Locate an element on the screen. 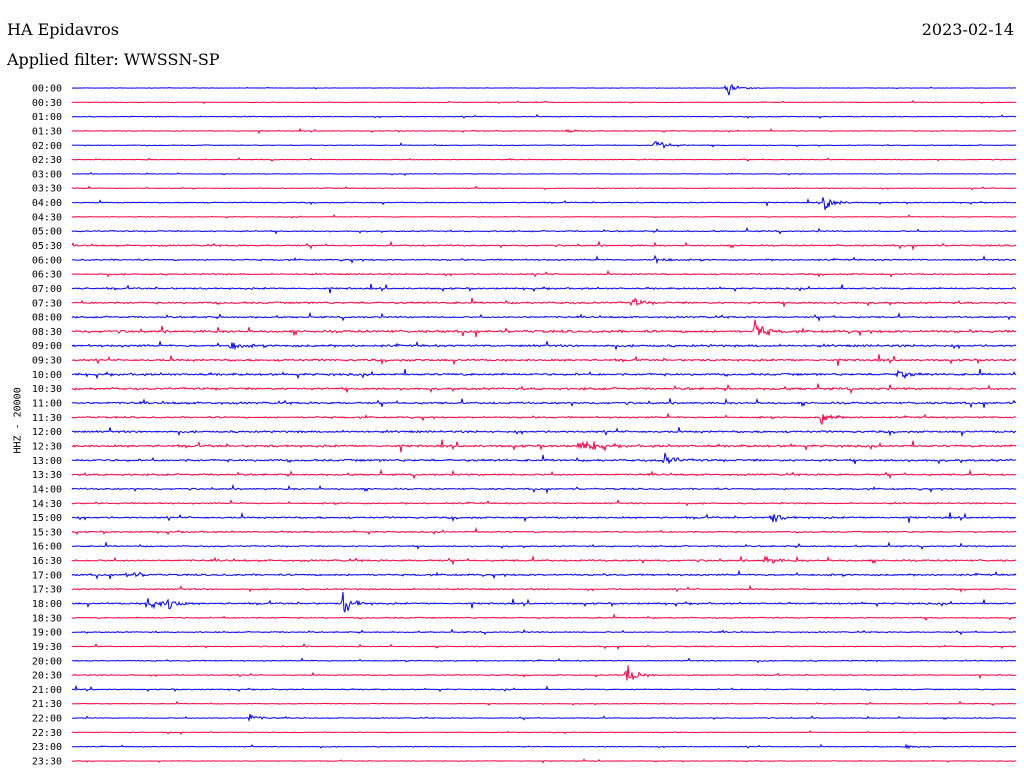 Image resolution: width=1024 pixels, height=780 pixels. tick-label: 09:00 is located at coordinates (47, 346).